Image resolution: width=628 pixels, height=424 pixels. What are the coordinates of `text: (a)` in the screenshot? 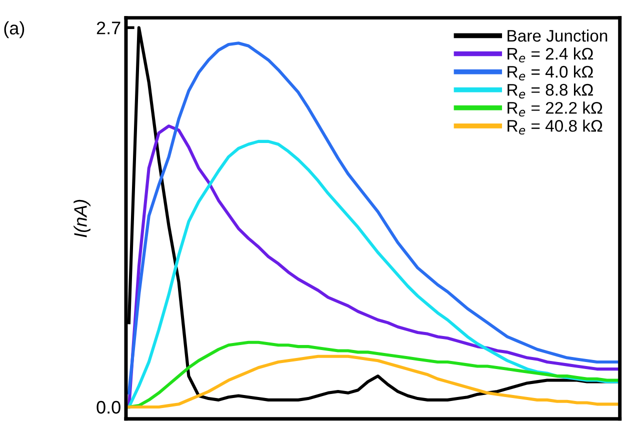 It's located at (14, 29).